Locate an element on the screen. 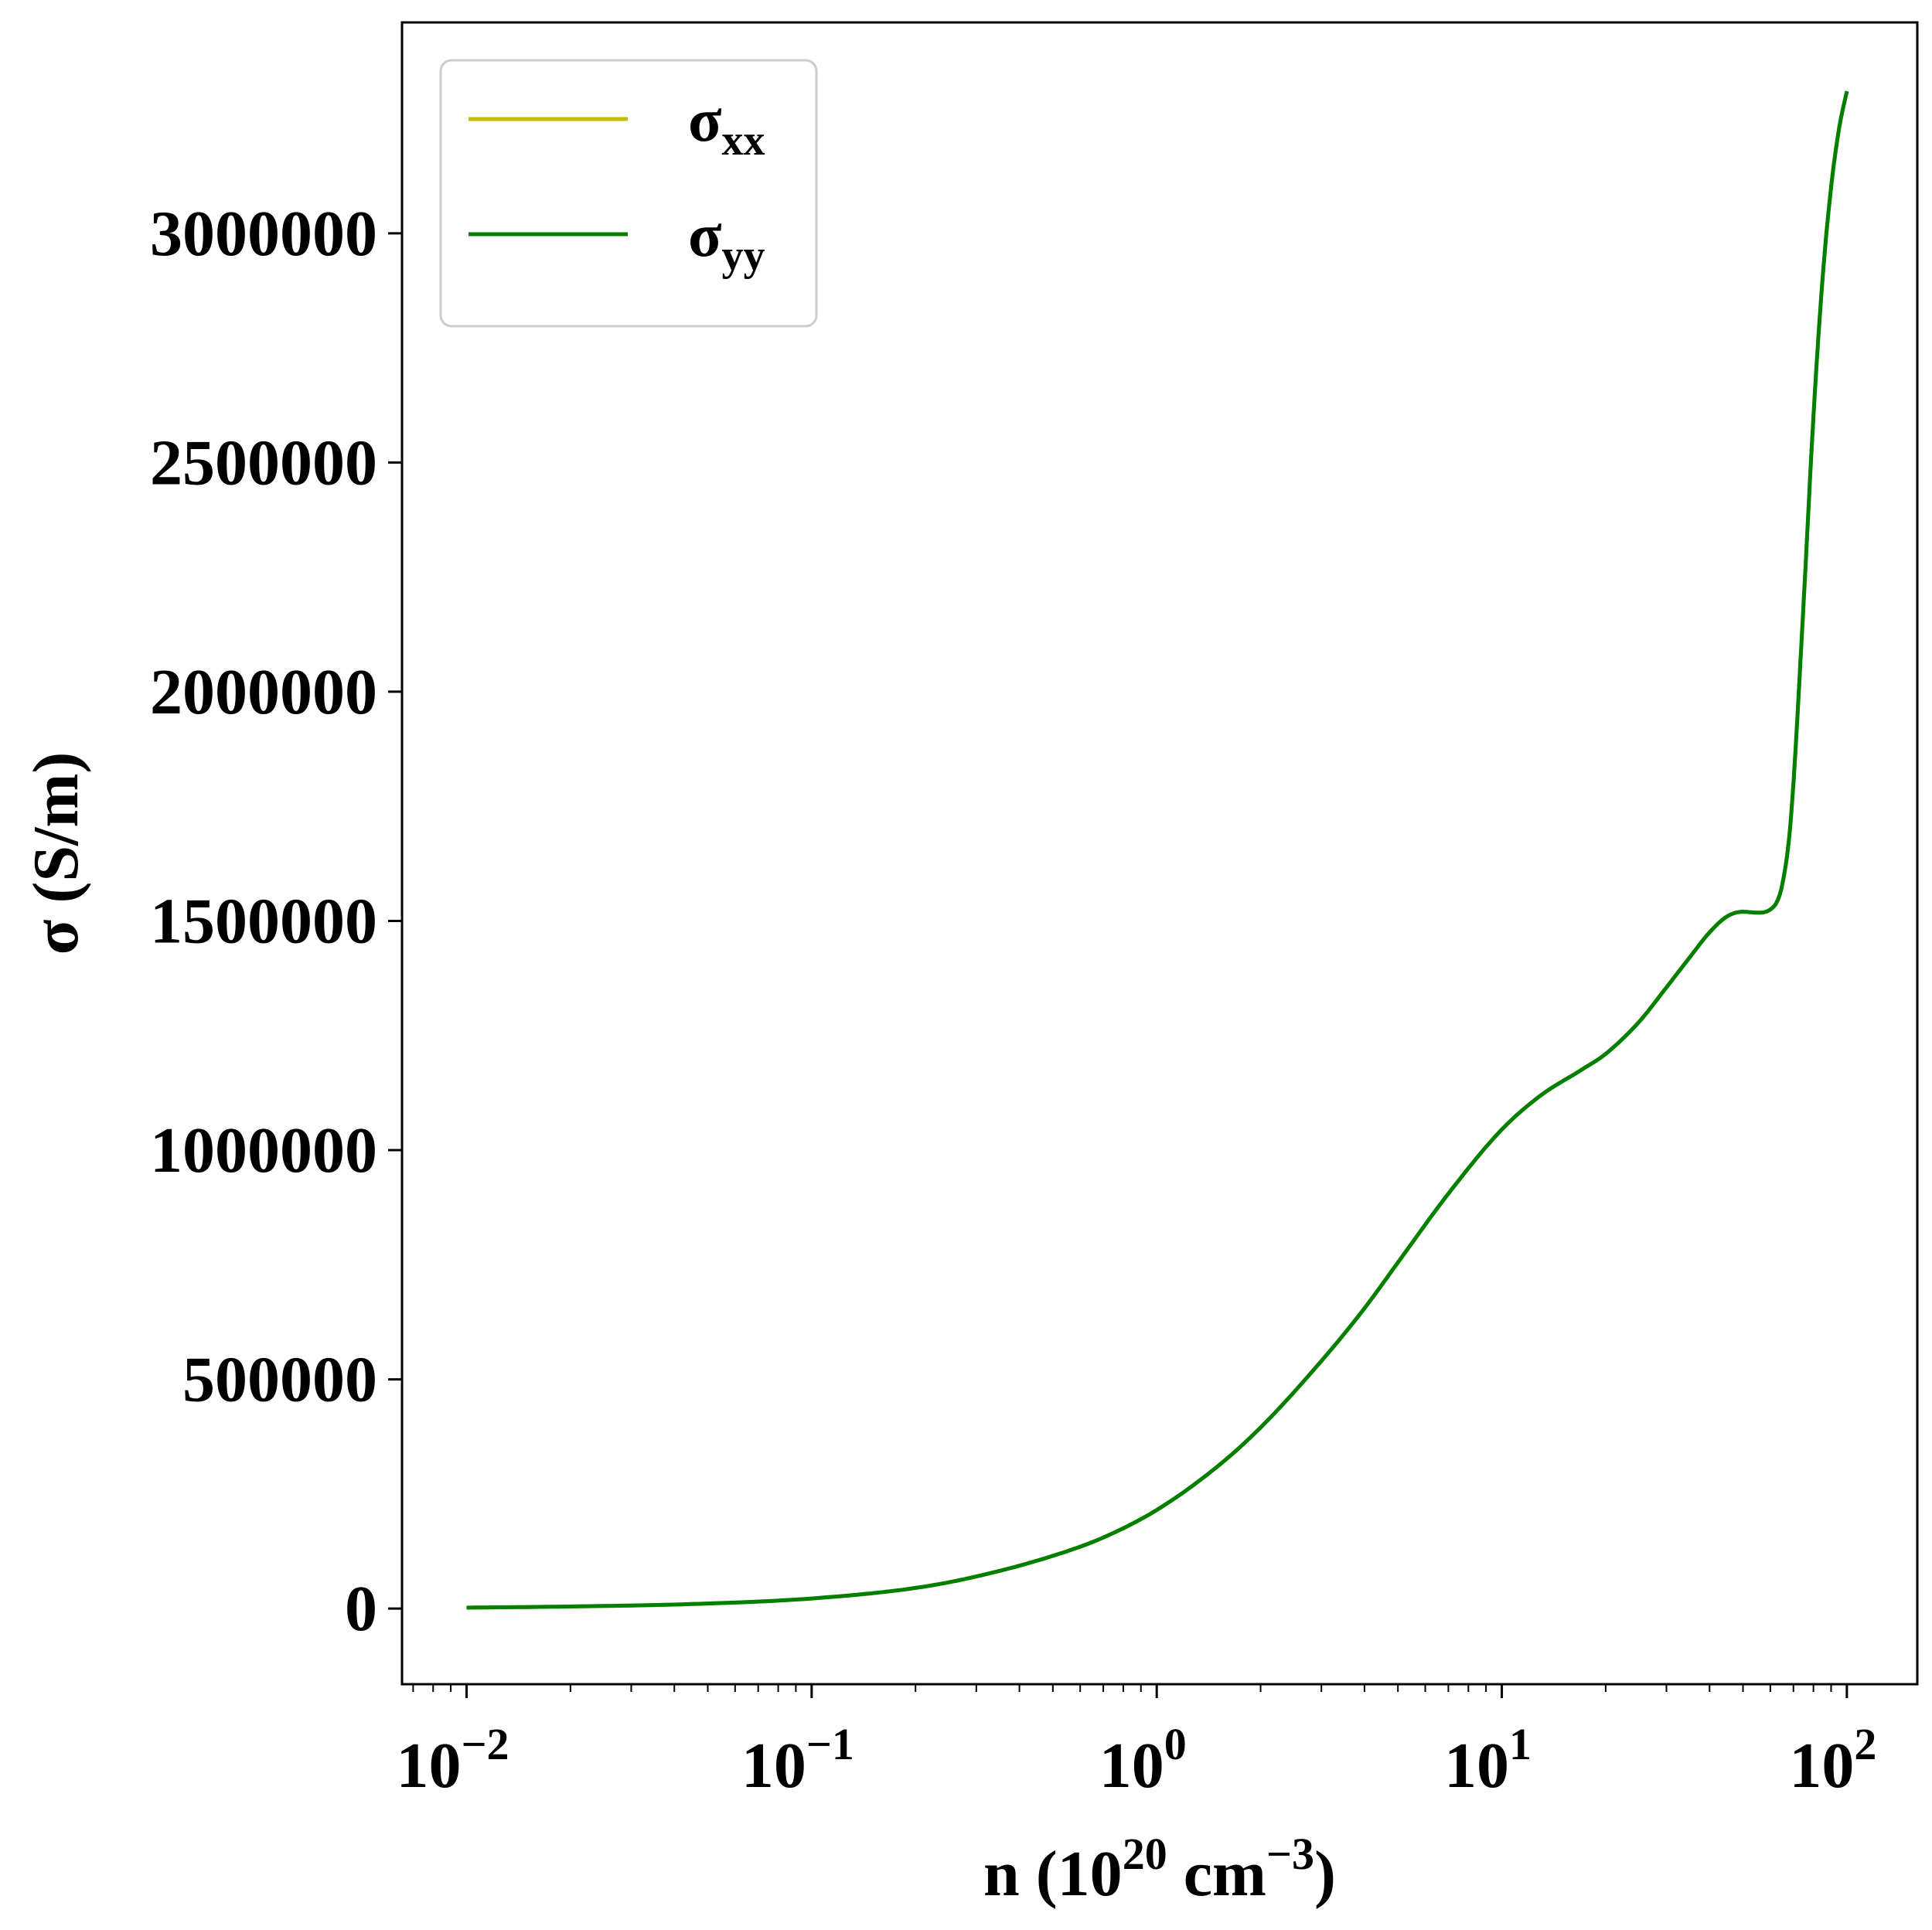 Image resolution: width=1932 pixels, height=1930 pixels. y-tick-label: 0 is located at coordinates (361, 1609).